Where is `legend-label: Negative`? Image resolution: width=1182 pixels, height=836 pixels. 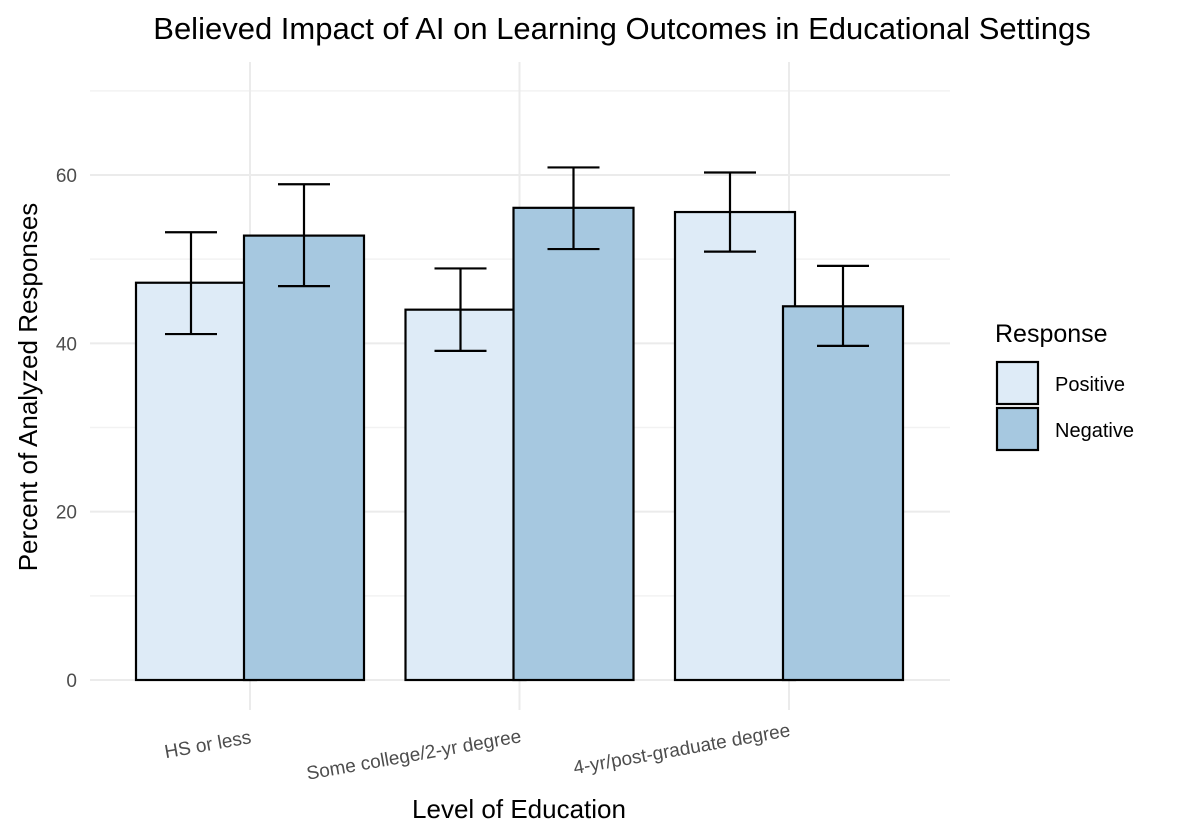 legend-label: Negative is located at coordinates (1094, 431).